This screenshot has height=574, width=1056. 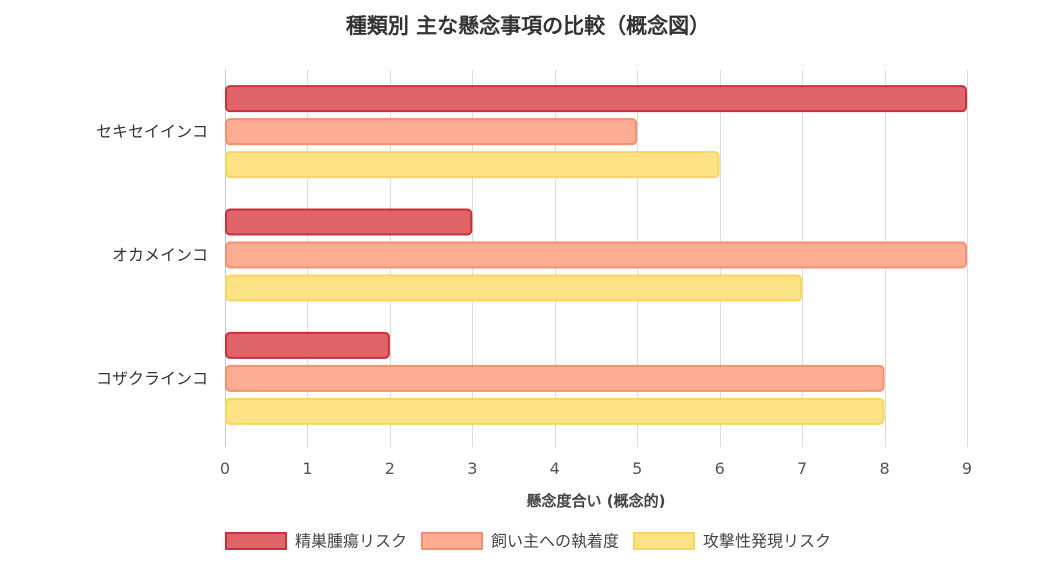 I want to click on legend-item: 攻撃性発現リスク, so click(x=732, y=541).